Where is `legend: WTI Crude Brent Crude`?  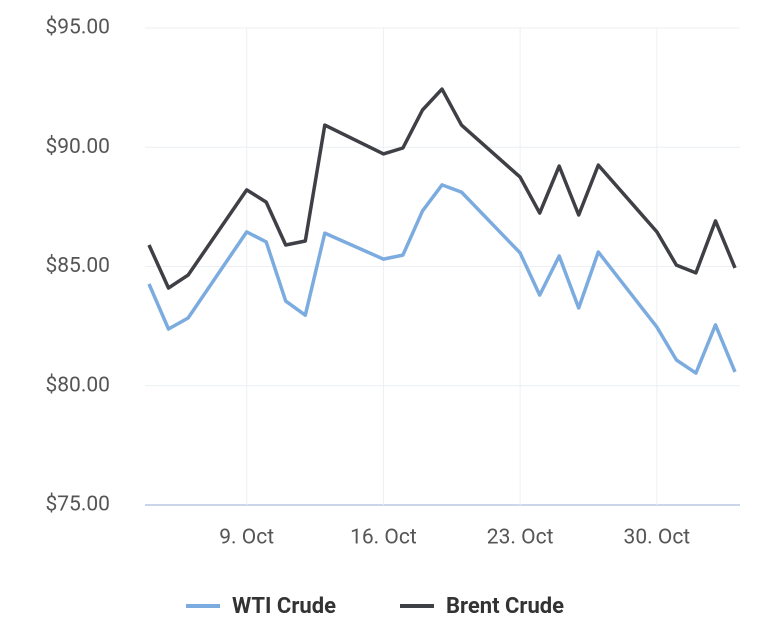
legend: WTI Crude Brent Crude is located at coordinates (375, 606).